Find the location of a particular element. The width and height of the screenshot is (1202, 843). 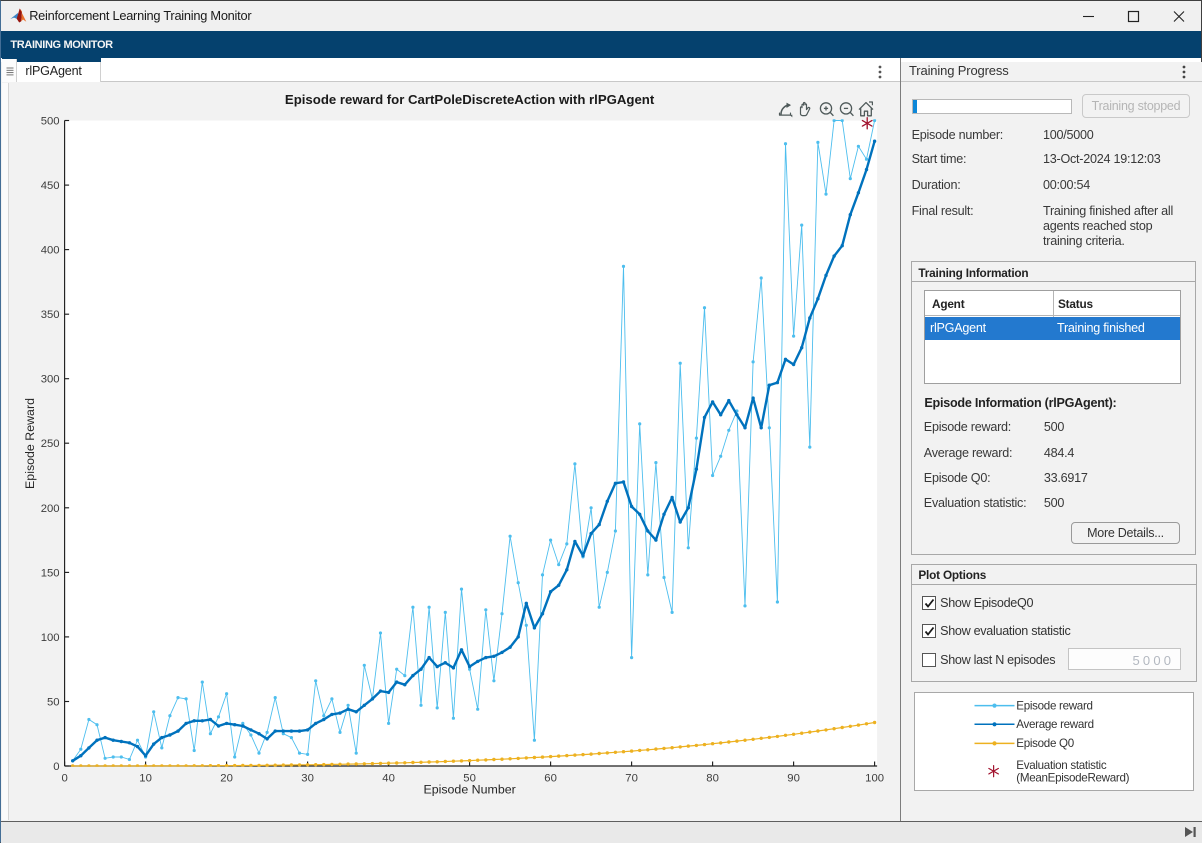

svg-text: 400 is located at coordinates (50, 251).